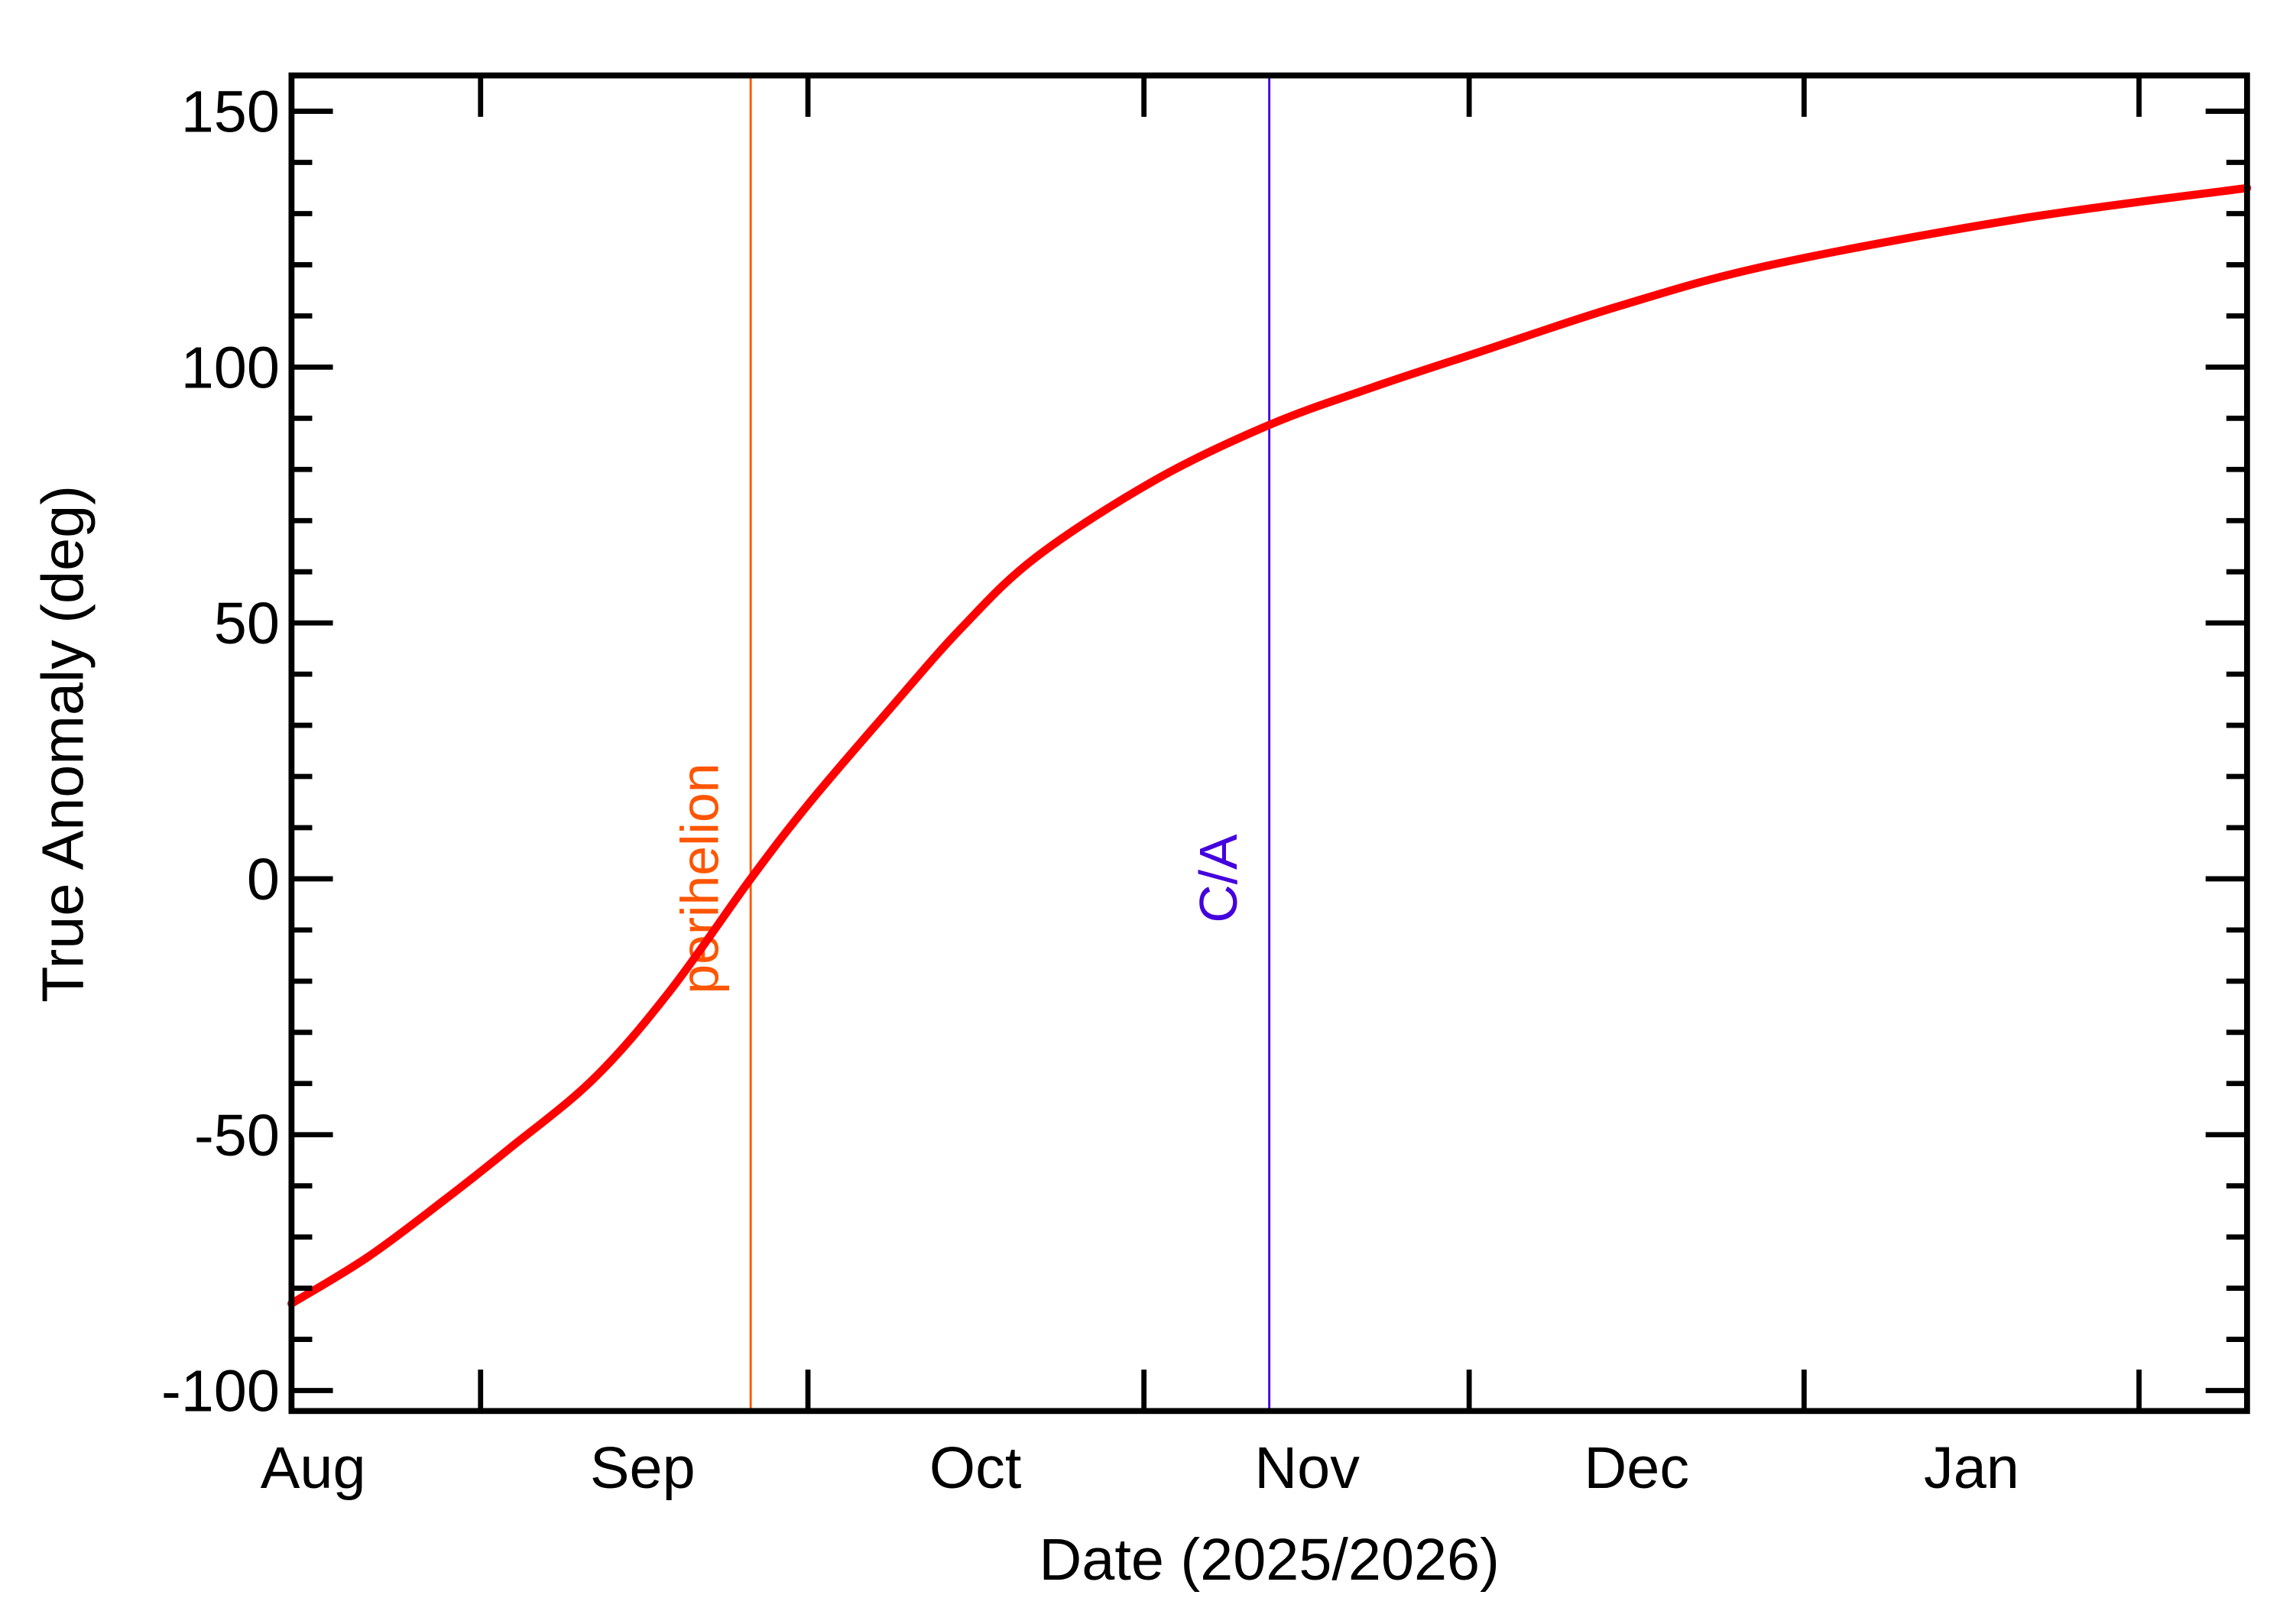 Image resolution: width=2293 pixels, height=1624 pixels. What do you see at coordinates (643, 1468) in the screenshot?
I see `x-tick-label: Sep` at bounding box center [643, 1468].